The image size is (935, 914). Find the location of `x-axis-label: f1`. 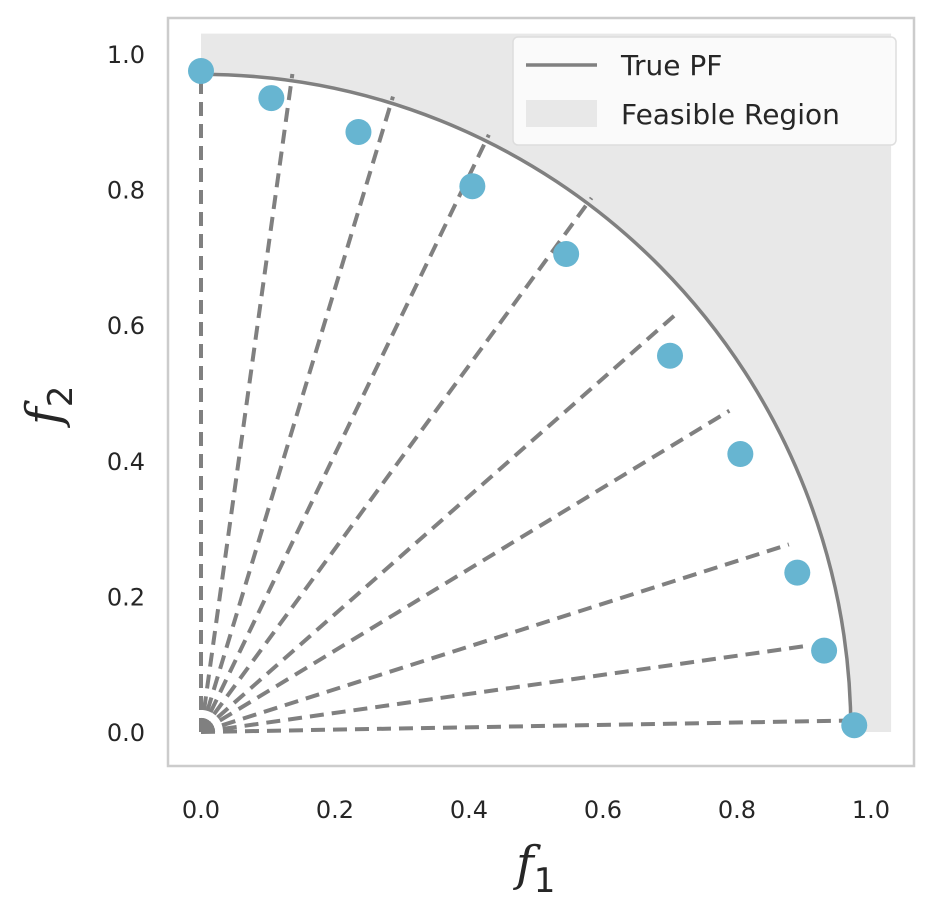

x-axis-label: f1 is located at coordinates (534, 868).